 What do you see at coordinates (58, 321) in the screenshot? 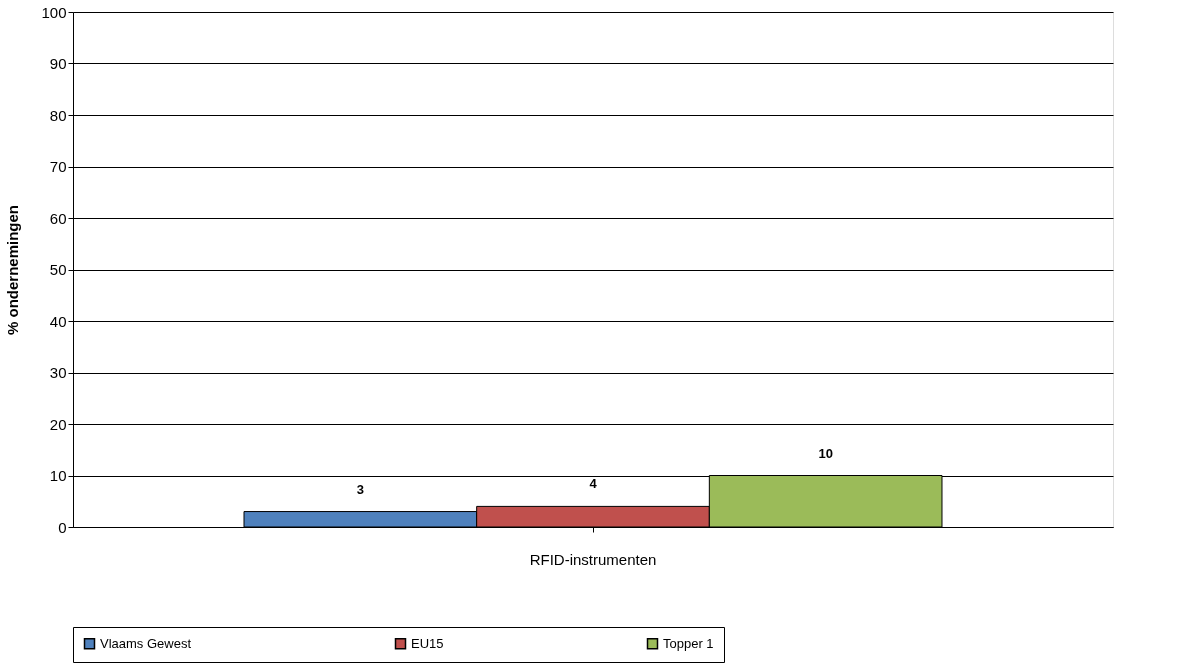
I see `y-tick-label: 40` at bounding box center [58, 321].